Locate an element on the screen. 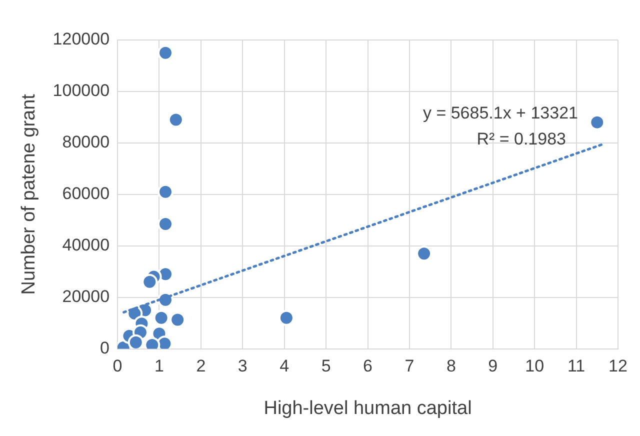  y-axis-title: Number of patene grant is located at coordinates (29, 194).